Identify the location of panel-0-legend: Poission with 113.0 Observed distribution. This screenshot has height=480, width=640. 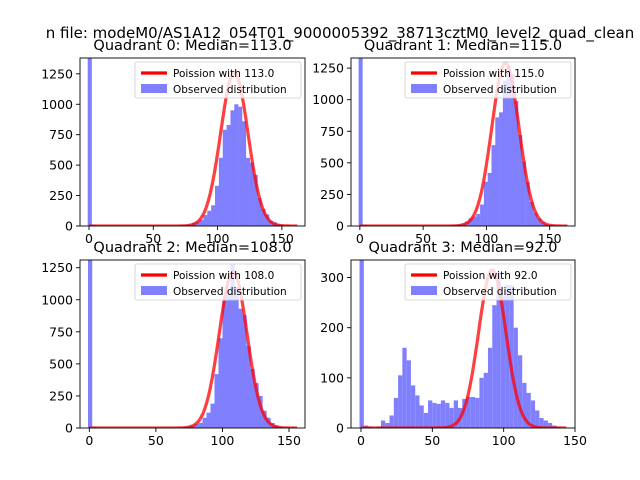
(218, 80).